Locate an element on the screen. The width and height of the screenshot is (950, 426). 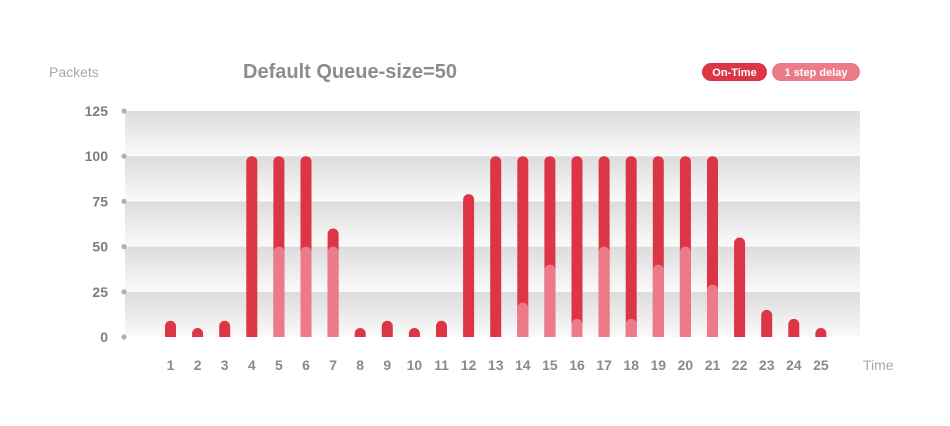
x-tick-label: 19 is located at coordinates (659, 365).